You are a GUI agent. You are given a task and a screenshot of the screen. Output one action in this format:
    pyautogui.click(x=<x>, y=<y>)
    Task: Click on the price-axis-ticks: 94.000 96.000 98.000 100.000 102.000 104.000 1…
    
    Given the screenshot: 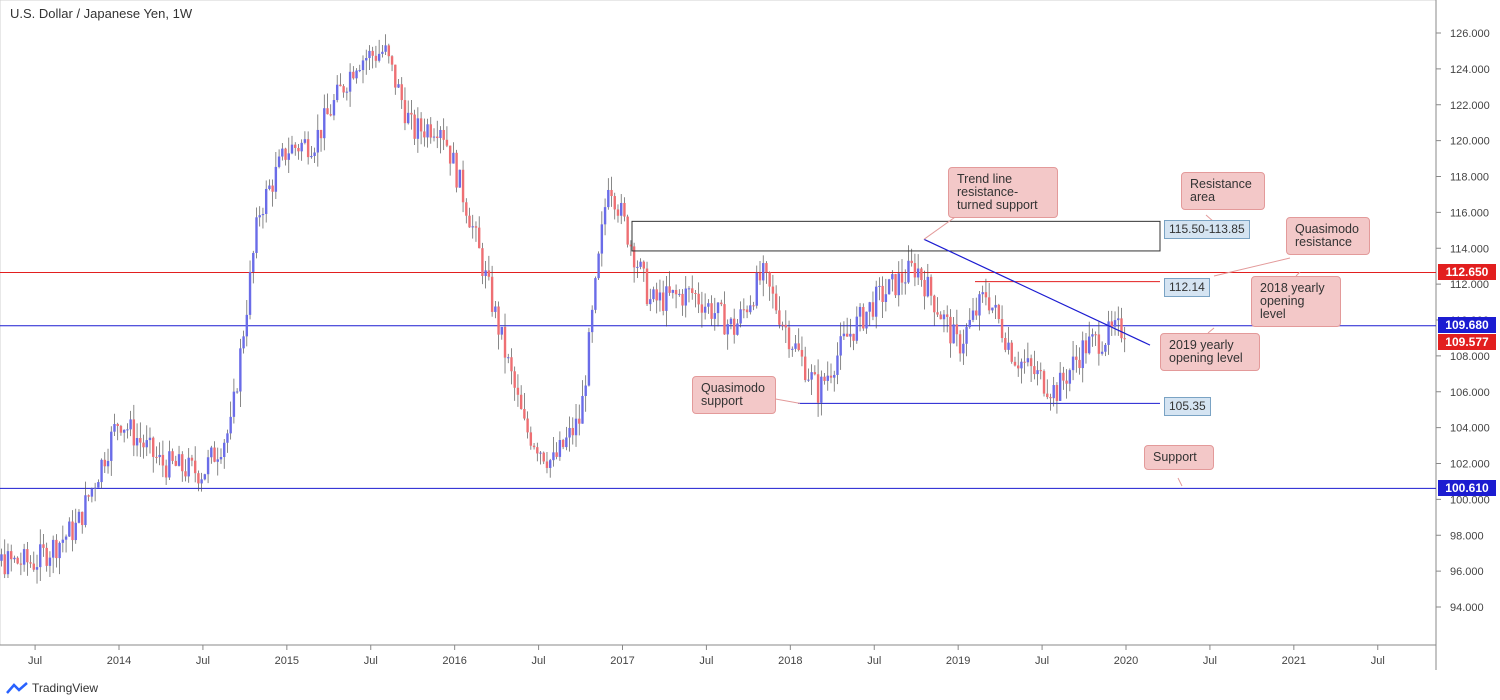 What is the action you would take?
    pyautogui.click(x=1463, y=321)
    